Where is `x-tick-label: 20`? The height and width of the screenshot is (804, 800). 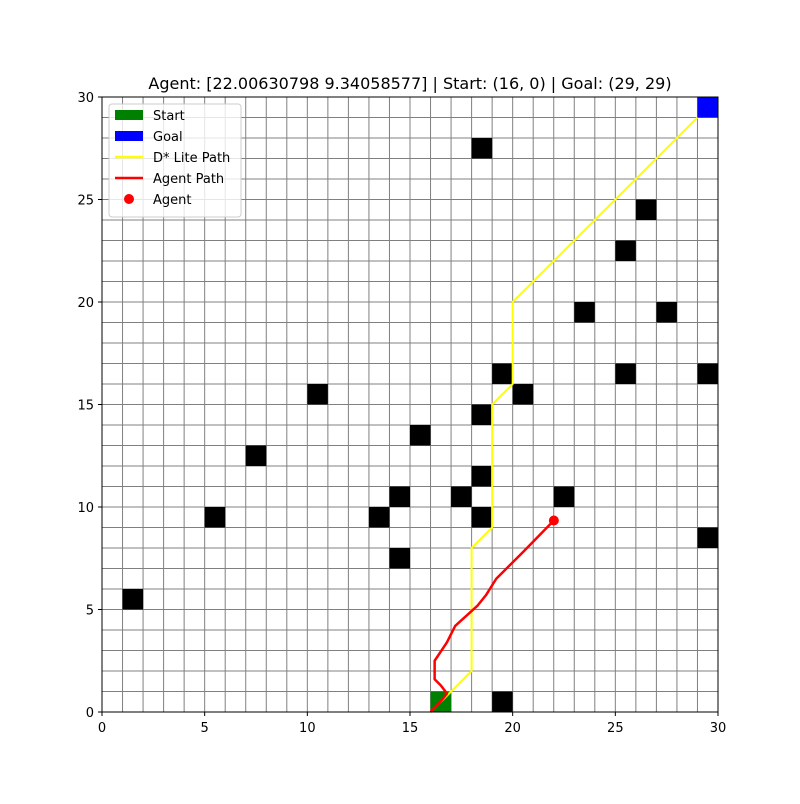 x-tick-label: 20 is located at coordinates (512, 728).